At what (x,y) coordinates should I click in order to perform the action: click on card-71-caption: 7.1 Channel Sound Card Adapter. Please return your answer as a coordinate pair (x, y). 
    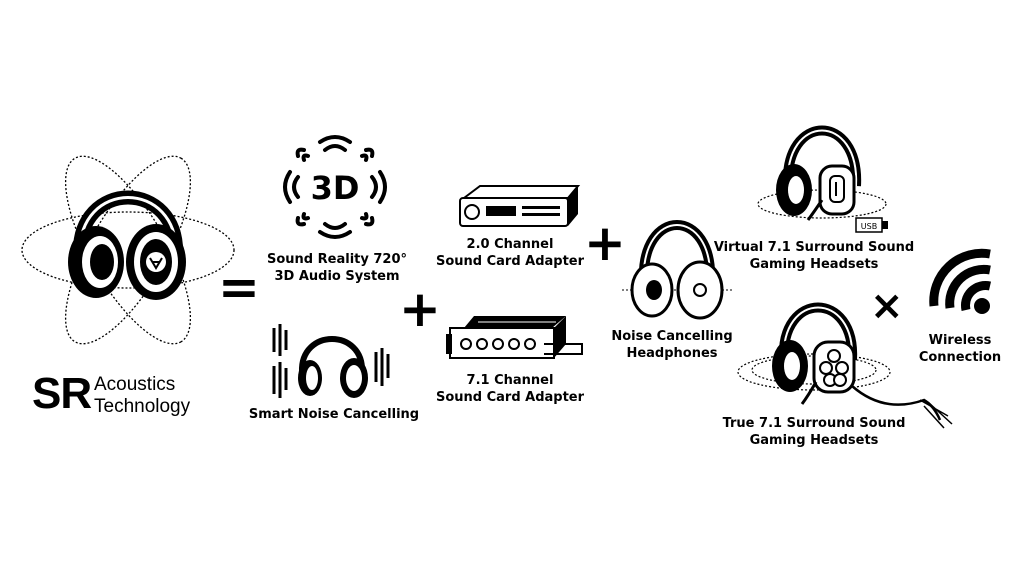
    Looking at the image, I should click on (510, 389).